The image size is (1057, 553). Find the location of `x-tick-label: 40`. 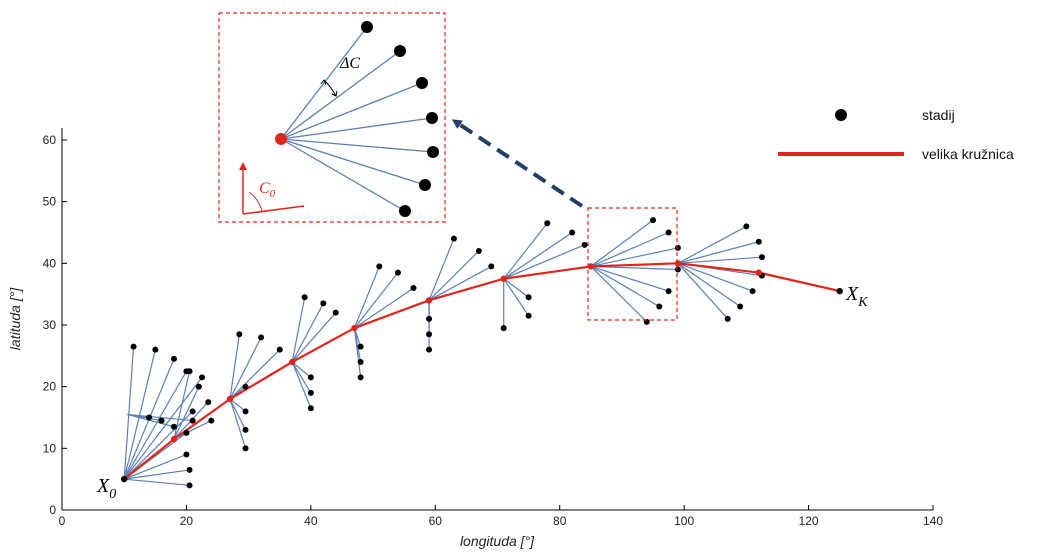

x-tick-label: 40 is located at coordinates (311, 521).